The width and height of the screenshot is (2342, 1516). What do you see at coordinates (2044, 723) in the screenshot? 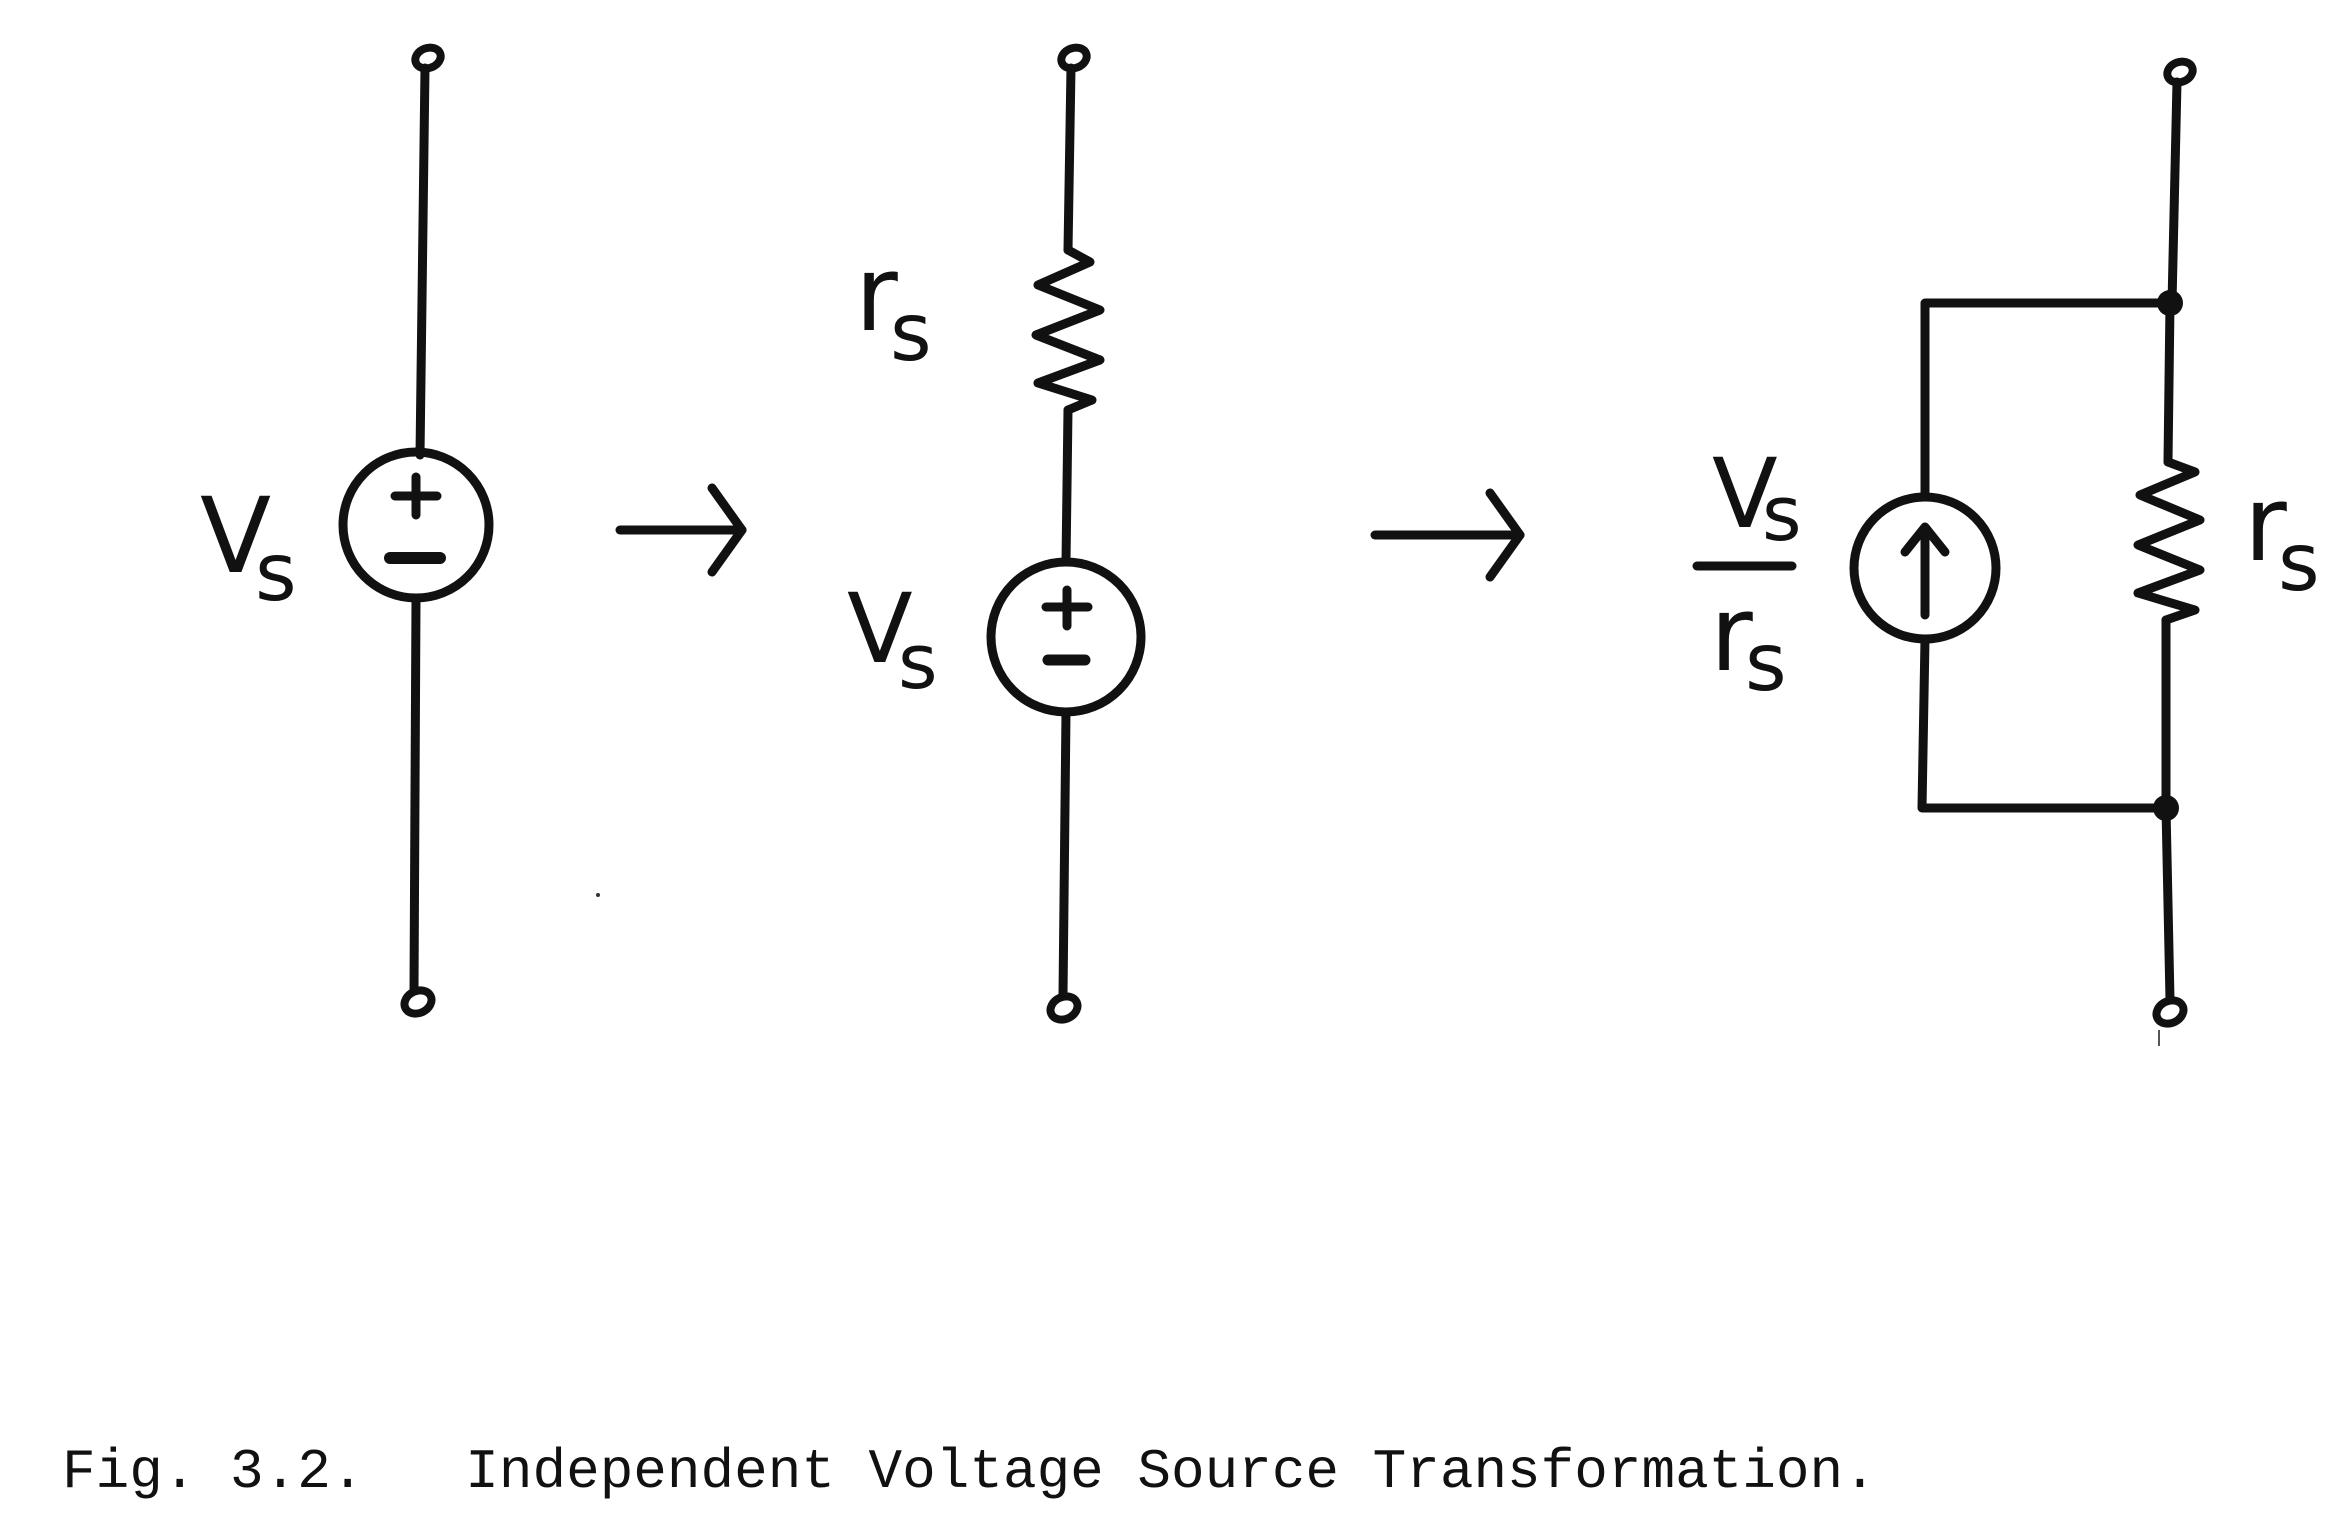
I see `bottom-rail` at bounding box center [2044, 723].